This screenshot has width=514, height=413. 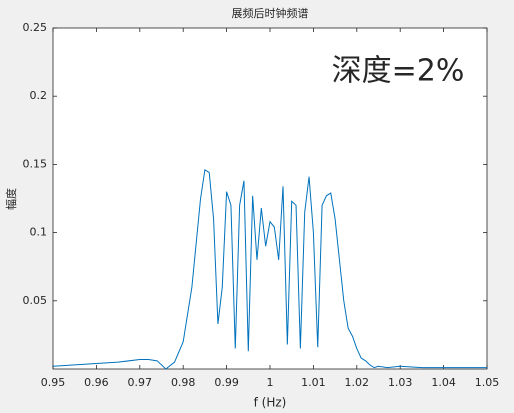 I want to click on x-tick-label: 1.04, so click(x=443, y=382).